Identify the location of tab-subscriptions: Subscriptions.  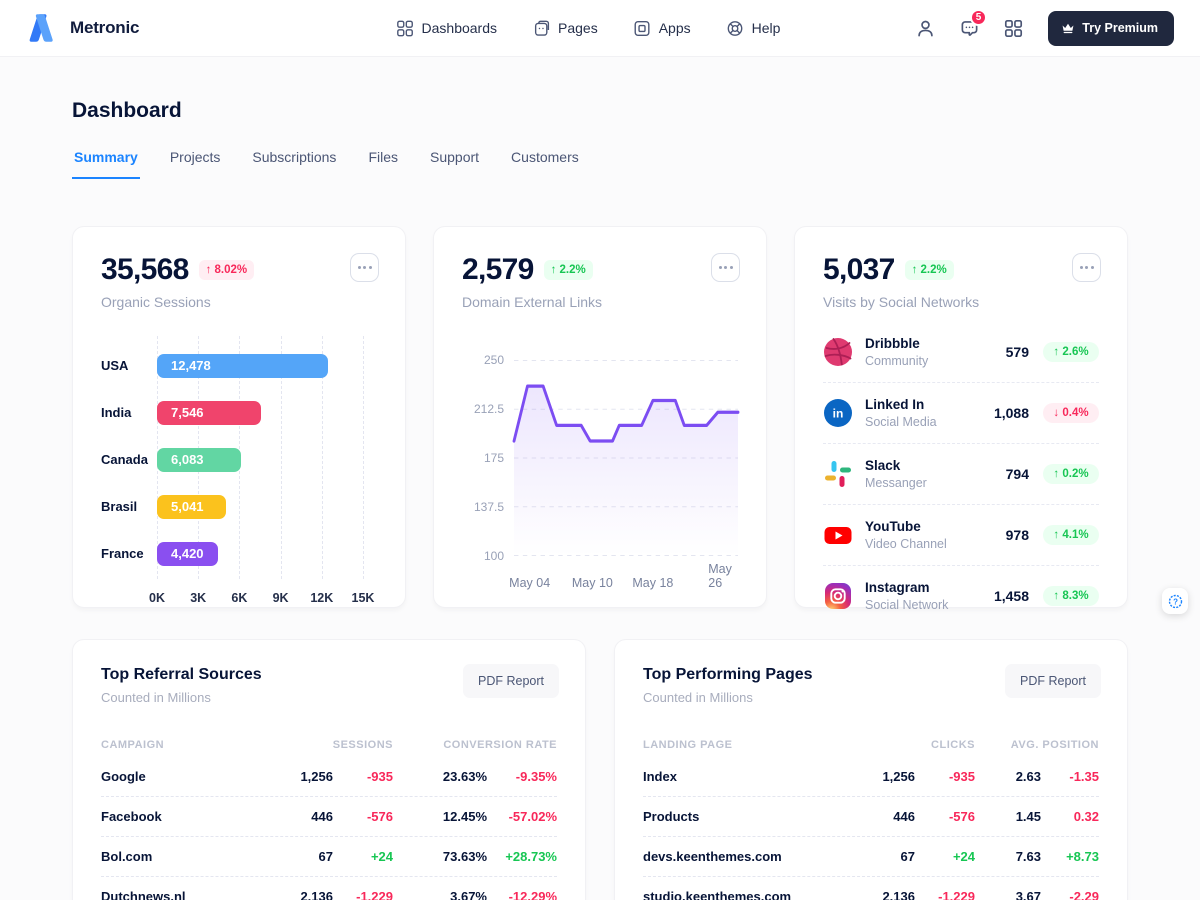
(294, 164).